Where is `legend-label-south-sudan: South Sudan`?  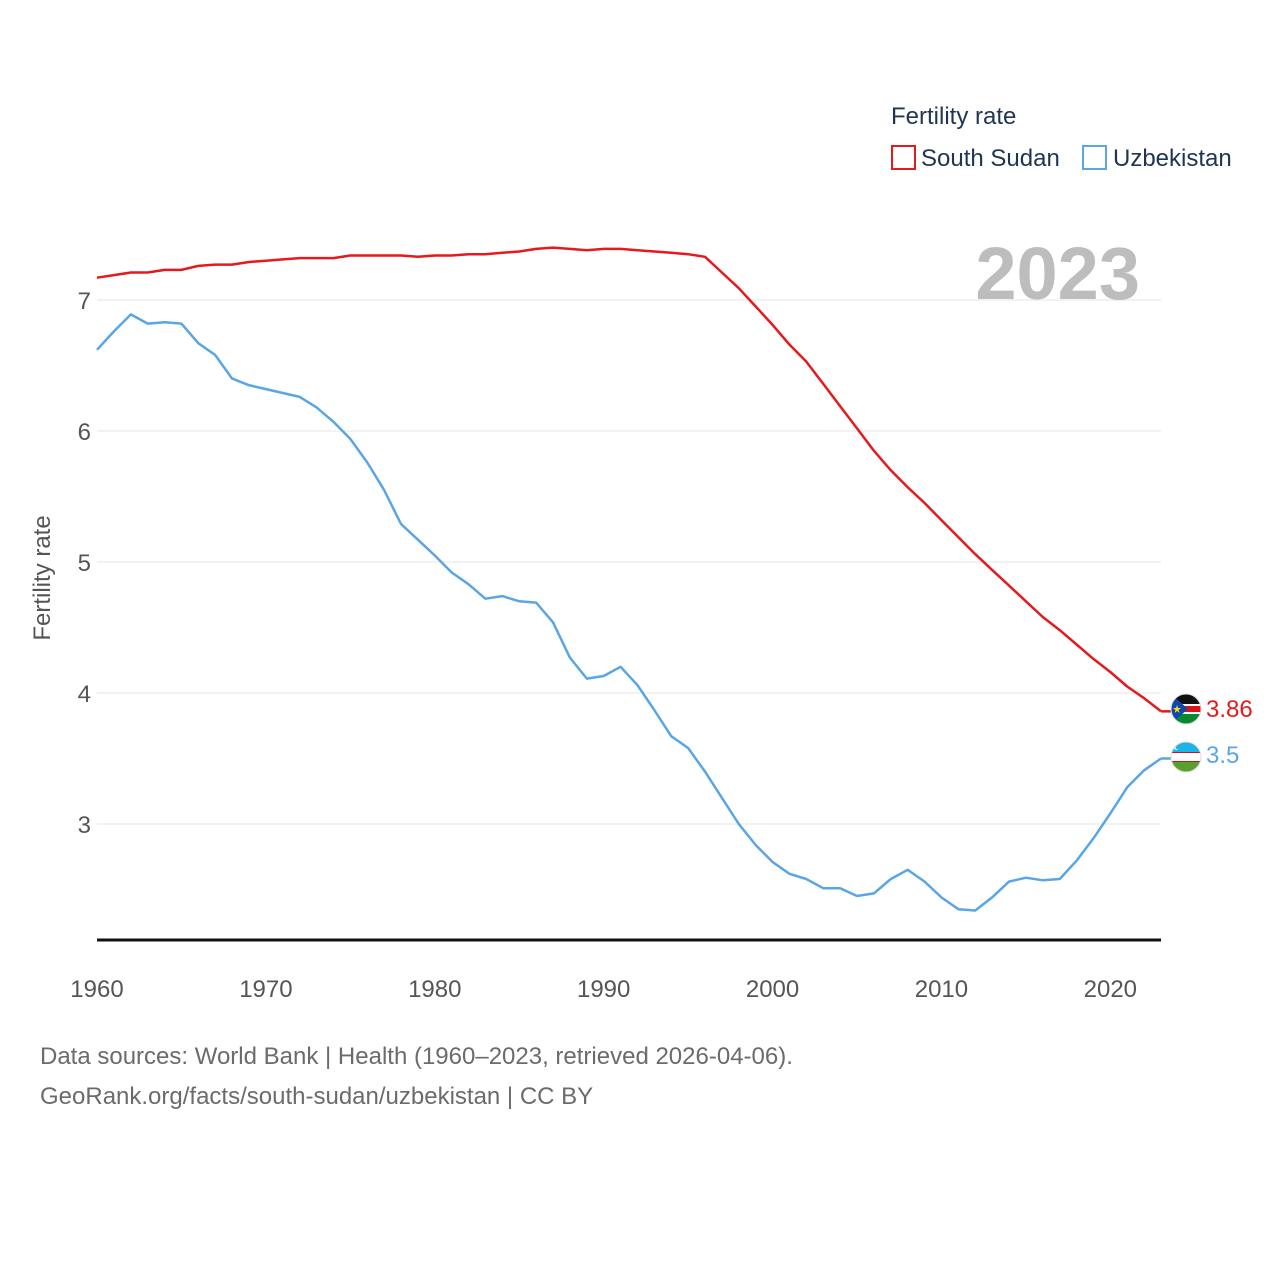 legend-label-south-sudan: South Sudan is located at coordinates (990, 158).